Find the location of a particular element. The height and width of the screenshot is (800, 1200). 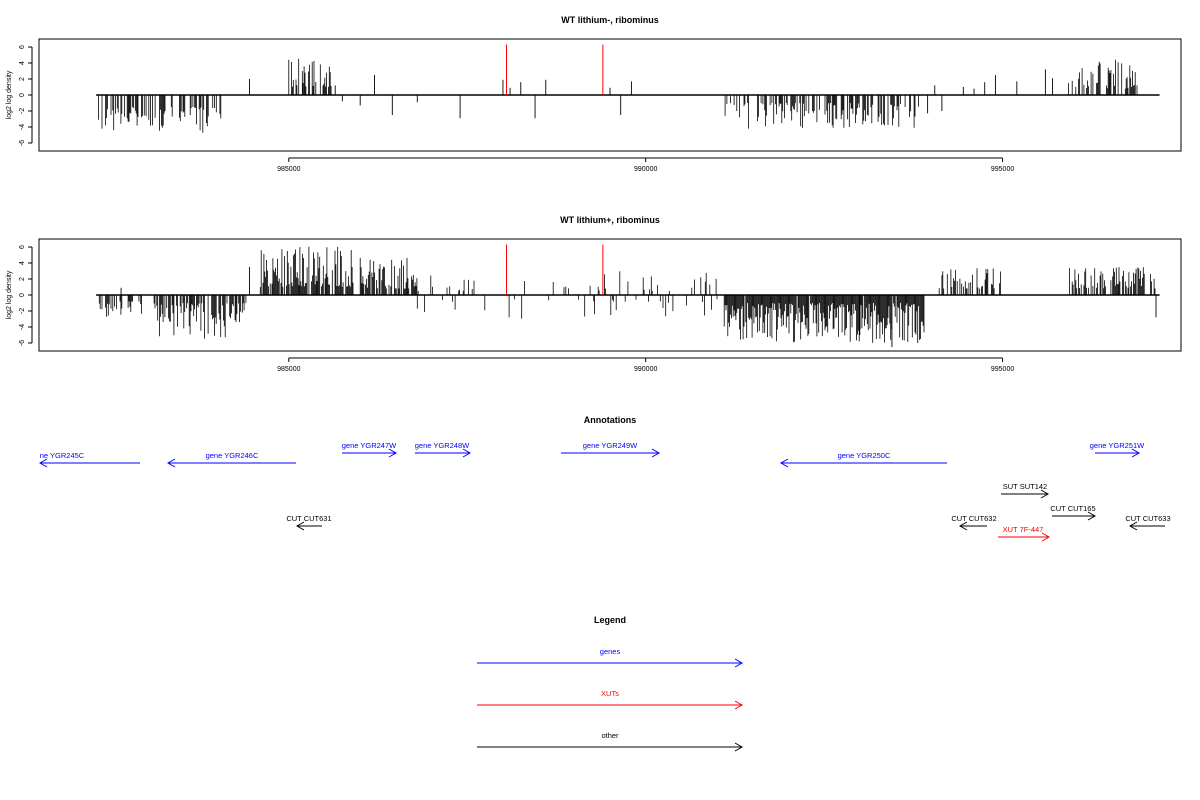

feature-label: CUT CUT165 is located at coordinates (1072, 508).